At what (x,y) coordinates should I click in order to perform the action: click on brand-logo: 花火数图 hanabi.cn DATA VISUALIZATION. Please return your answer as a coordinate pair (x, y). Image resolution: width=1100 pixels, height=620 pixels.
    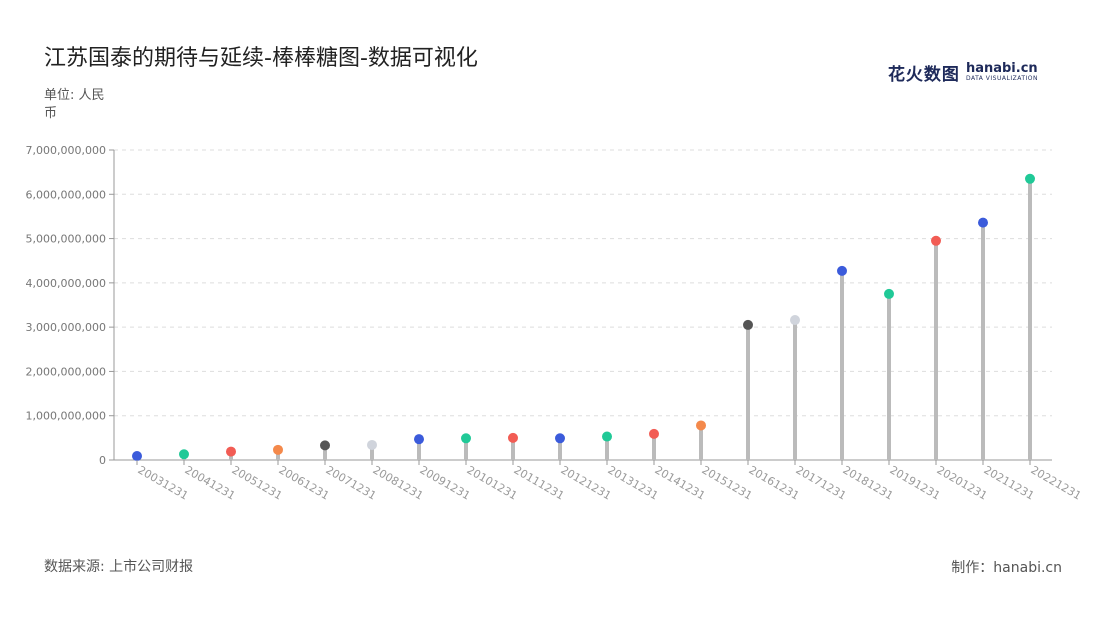
    Looking at the image, I should click on (963, 72).